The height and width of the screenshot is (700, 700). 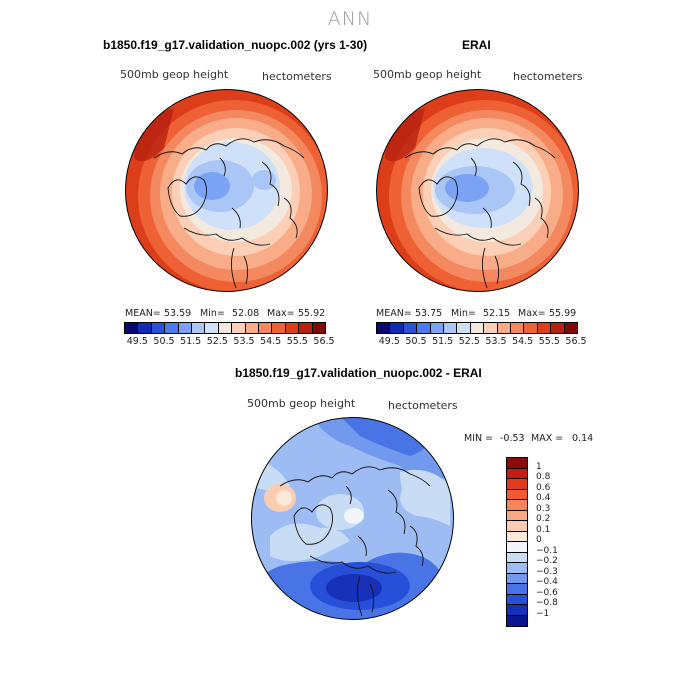 I want to click on colorbar-tick-label: 0.4, so click(x=543, y=498).